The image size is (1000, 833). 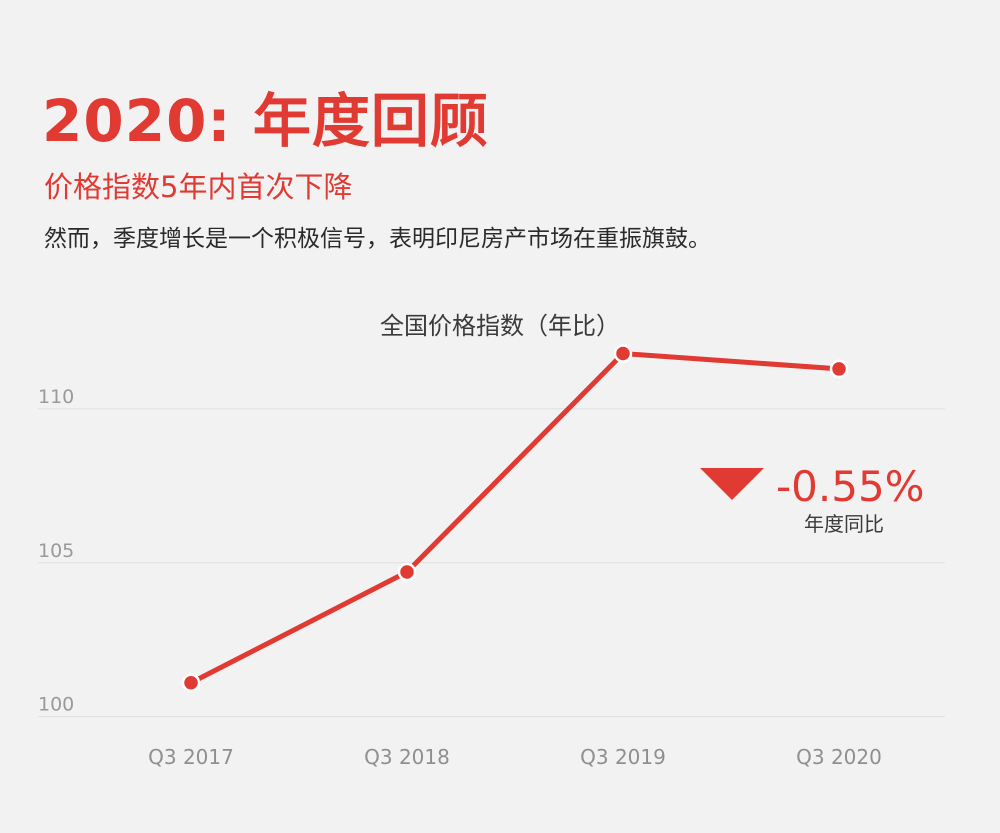 What do you see at coordinates (515, 757) in the screenshot?
I see `x-axis-ticks: Q3 2017 Q3 2018 Q3 2019 Q3 2020` at bounding box center [515, 757].